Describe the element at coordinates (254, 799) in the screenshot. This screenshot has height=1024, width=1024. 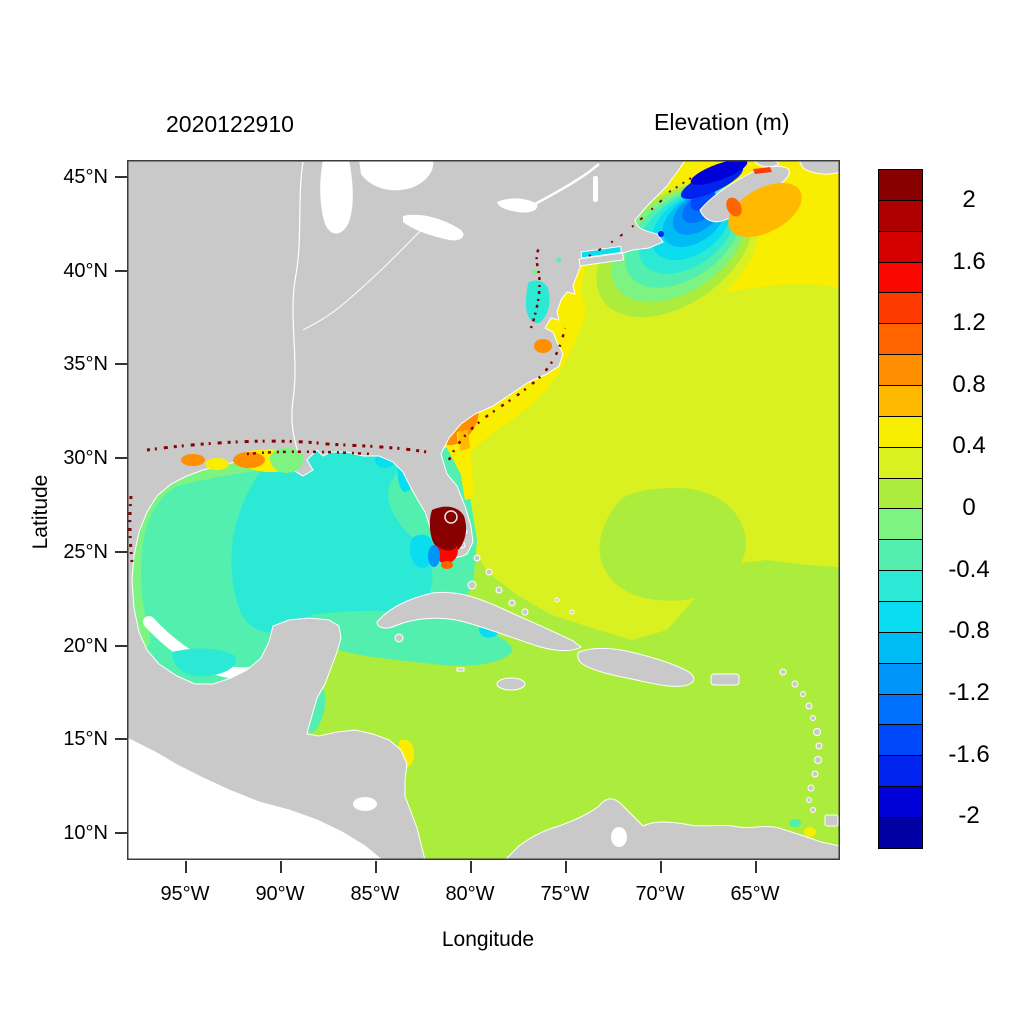
I see `pacific-outside-domain` at that location.